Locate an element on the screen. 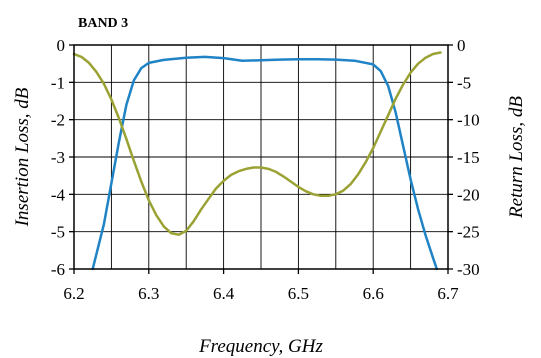 Image resolution: width=541 pixels, height=358 pixels. y-tick-label-left: 0 is located at coordinates (61, 45).